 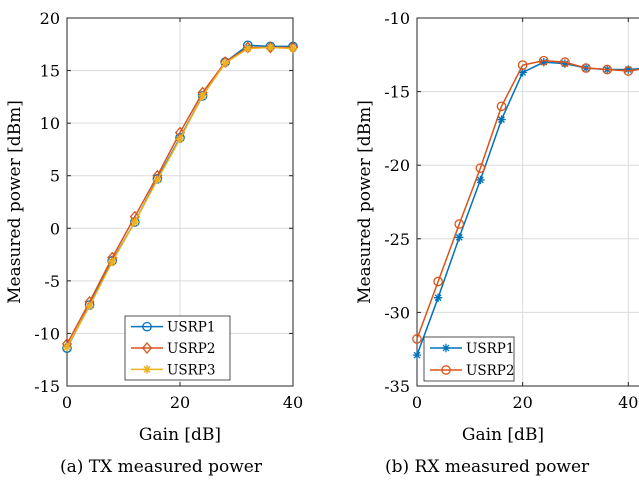 What do you see at coordinates (469, 359) in the screenshot?
I see `legend-box` at bounding box center [469, 359].